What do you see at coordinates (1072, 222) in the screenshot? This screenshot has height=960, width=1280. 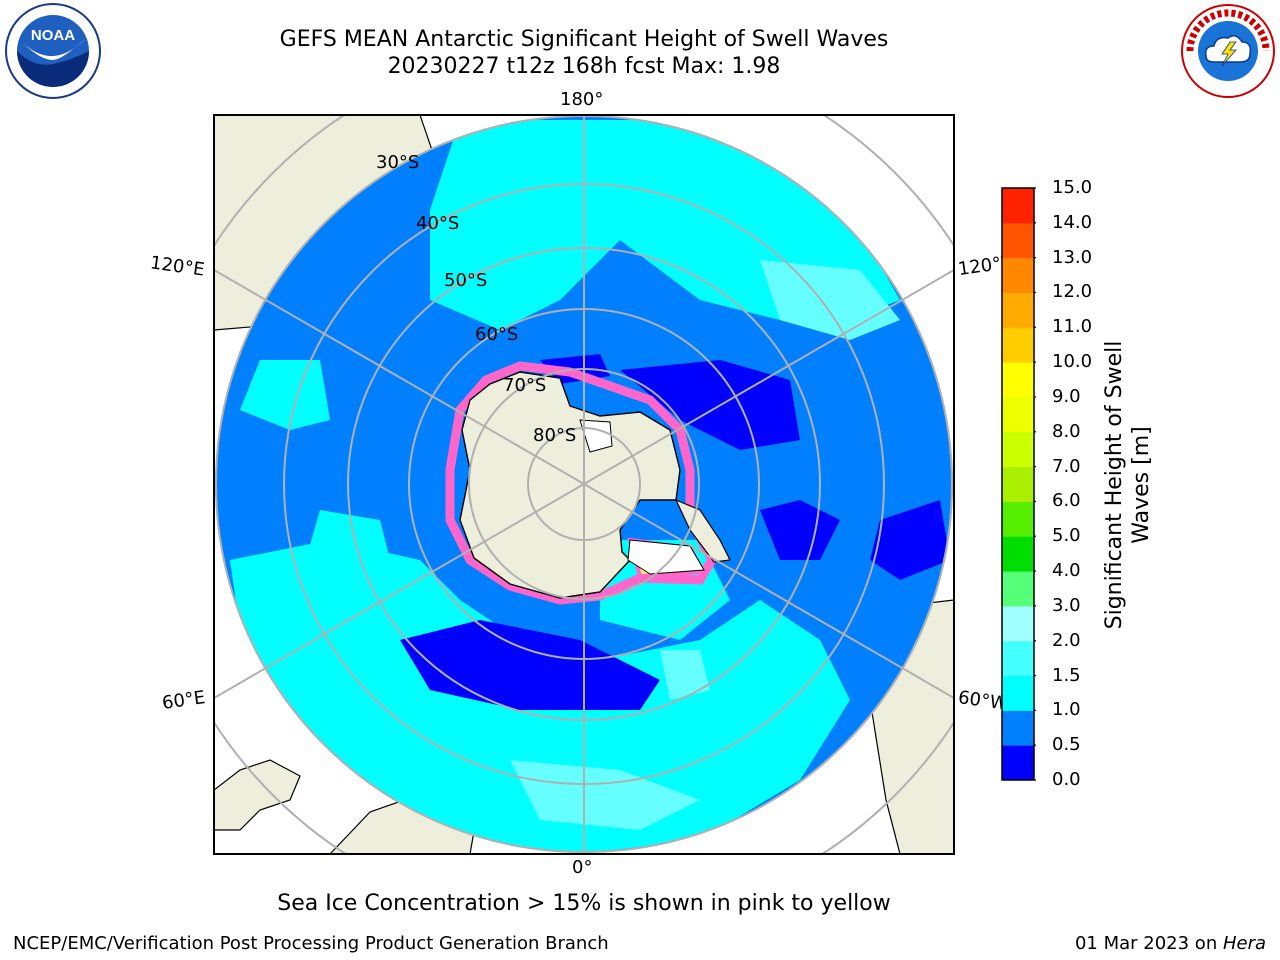 I see `colorbar-tick-label: 14.0` at bounding box center [1072, 222].